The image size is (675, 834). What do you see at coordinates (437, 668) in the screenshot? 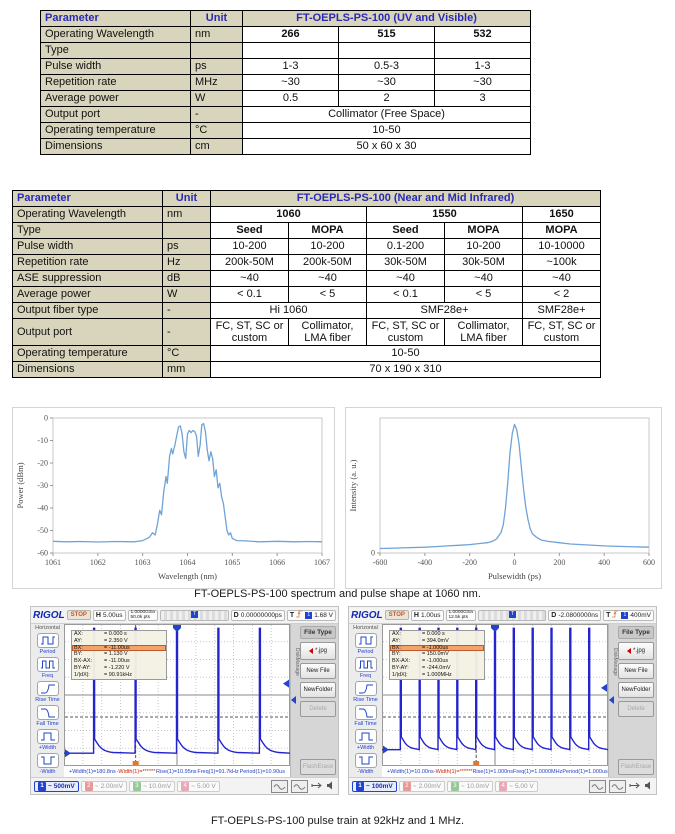
I see `cursor-readout-row: BY-AY: = -244.0mV` at bounding box center [437, 668].